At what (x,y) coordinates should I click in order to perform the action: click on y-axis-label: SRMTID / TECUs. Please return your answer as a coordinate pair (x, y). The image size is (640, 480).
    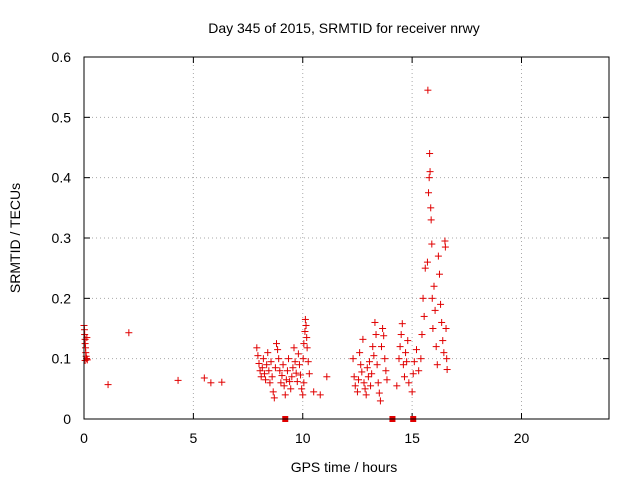
    Looking at the image, I should click on (15, 238).